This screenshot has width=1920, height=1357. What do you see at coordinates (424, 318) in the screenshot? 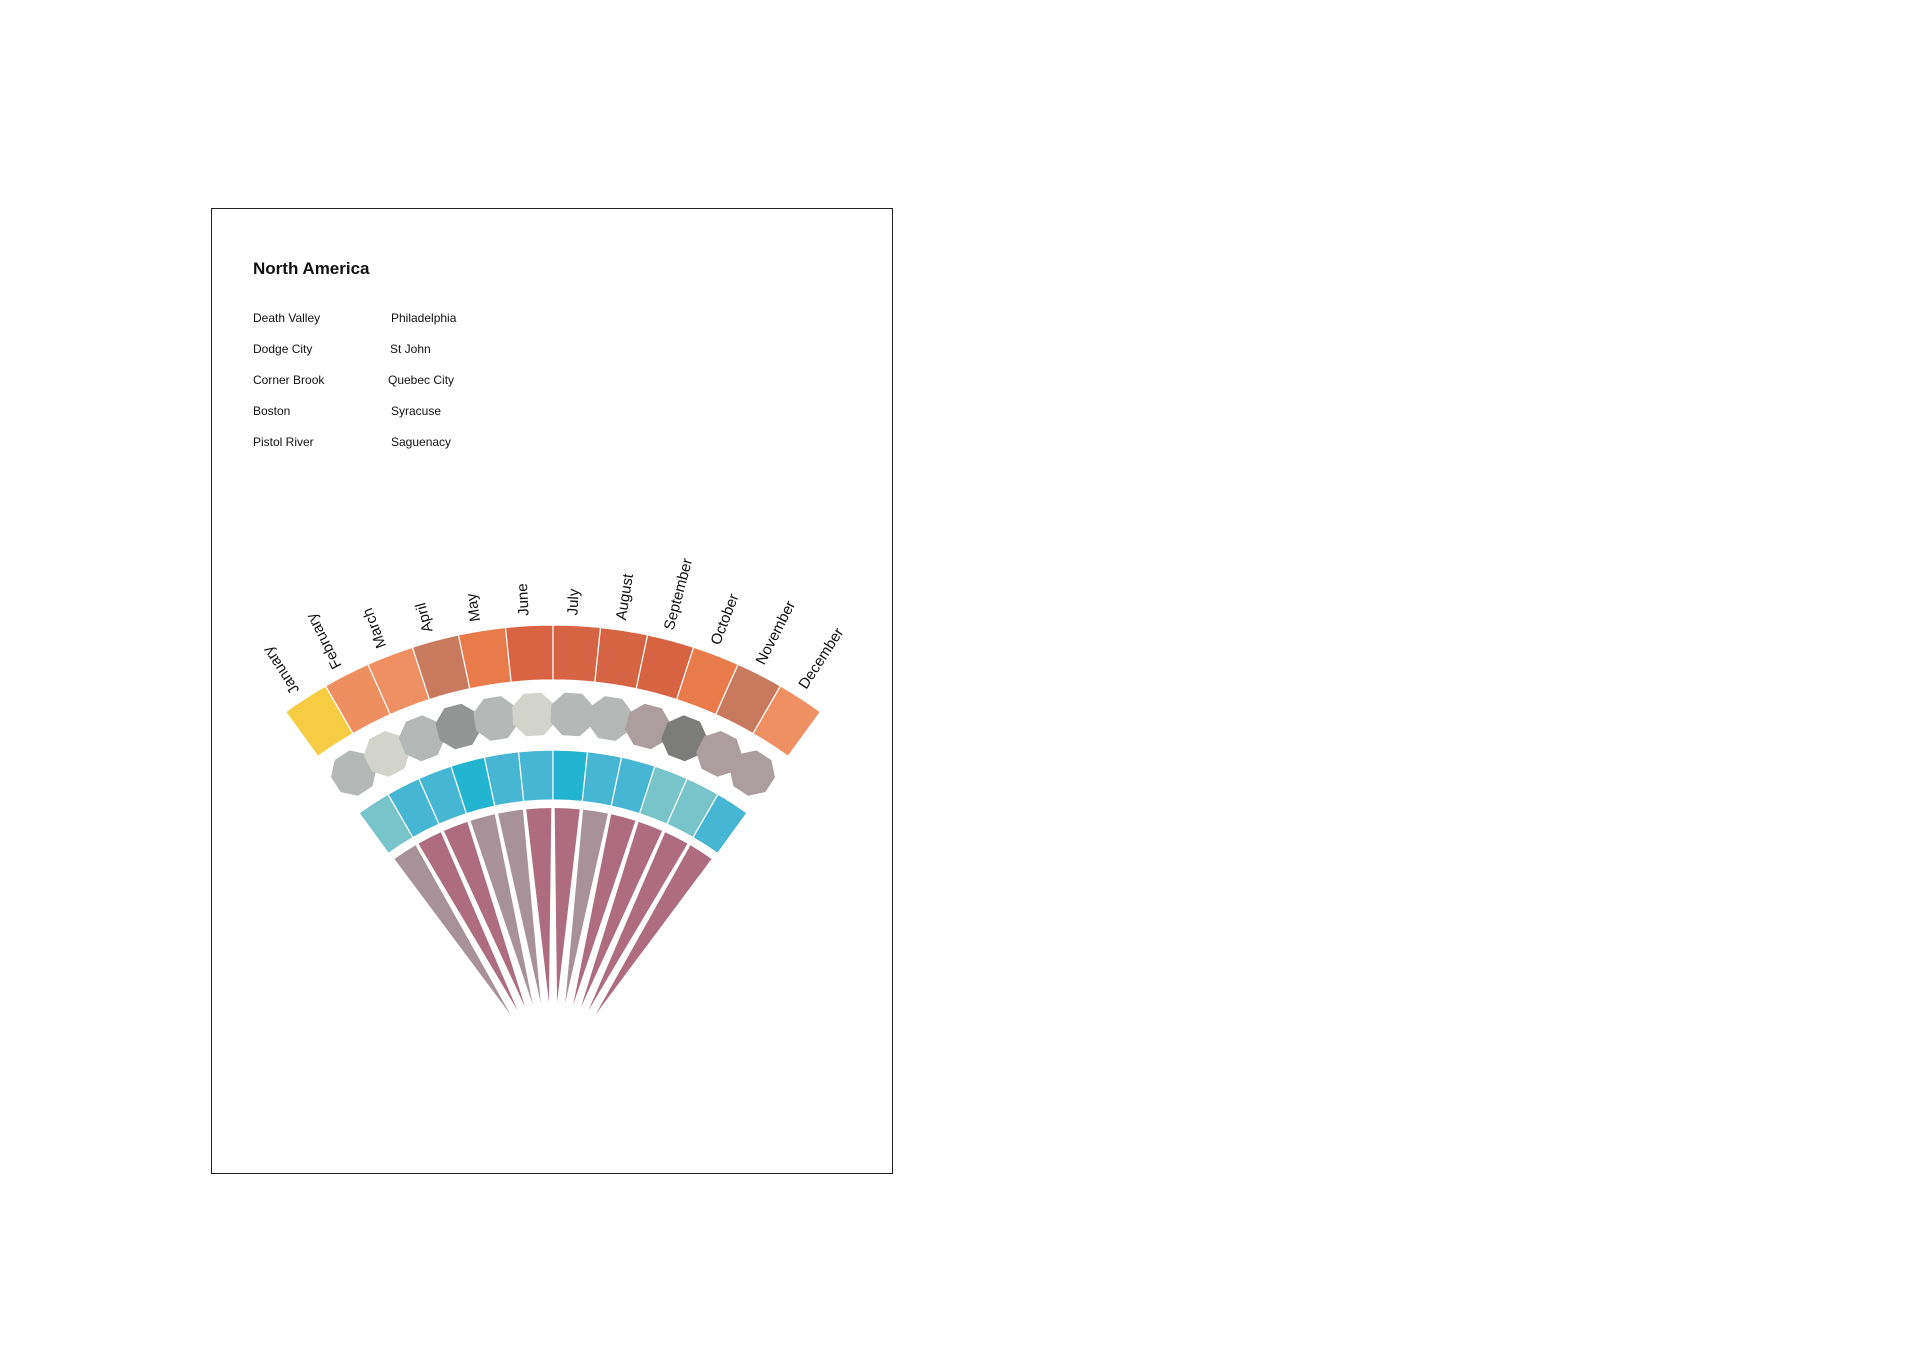
I see `city-label: Philadelphia` at bounding box center [424, 318].